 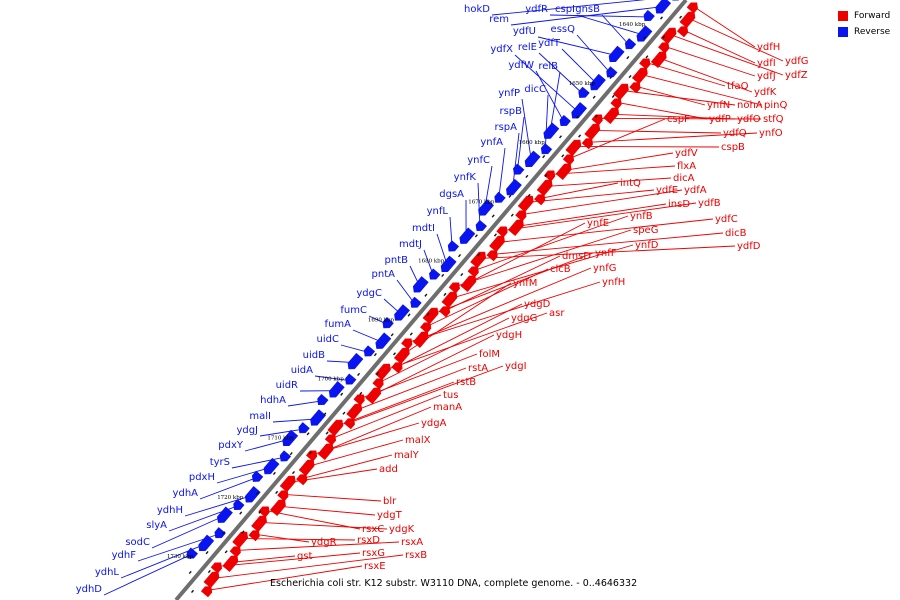 What do you see at coordinates (546, 149) in the screenshot?
I see `gene-feature-dicC` at bounding box center [546, 149].